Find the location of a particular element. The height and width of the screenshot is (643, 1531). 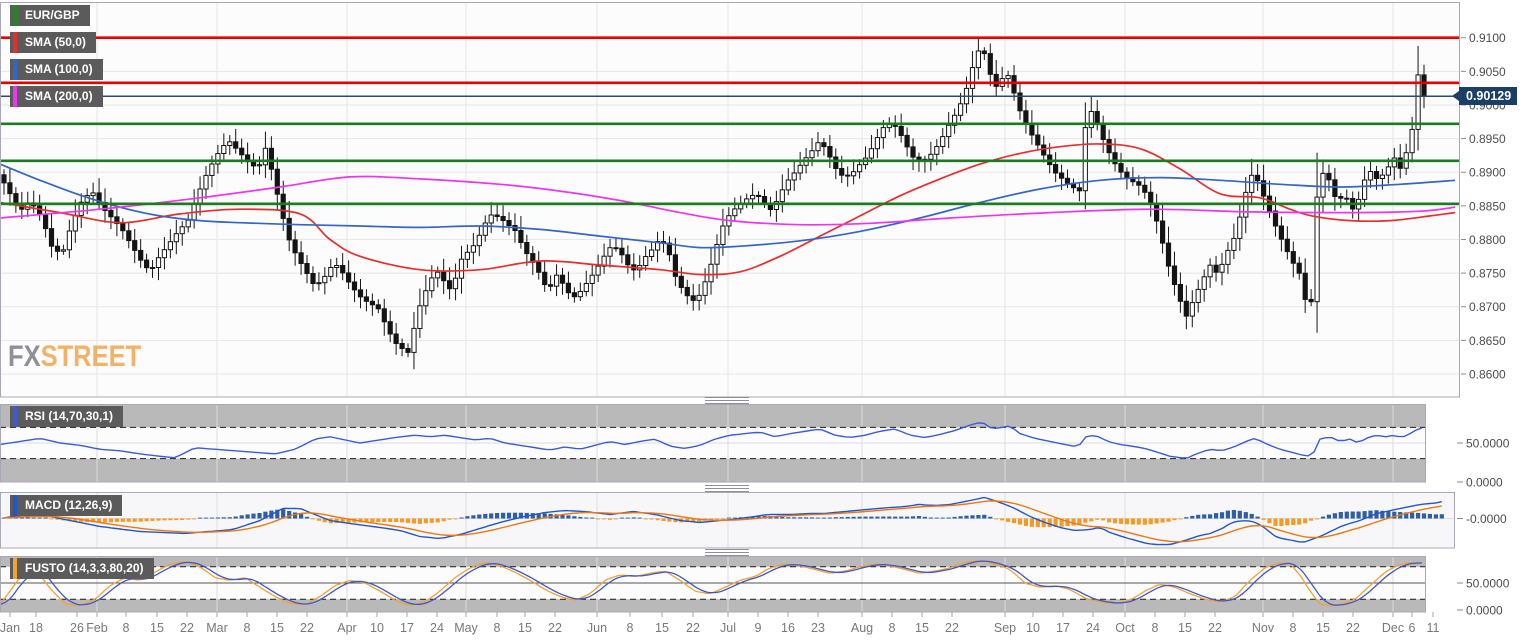

x-axis-label: 16 is located at coordinates (788, 628).